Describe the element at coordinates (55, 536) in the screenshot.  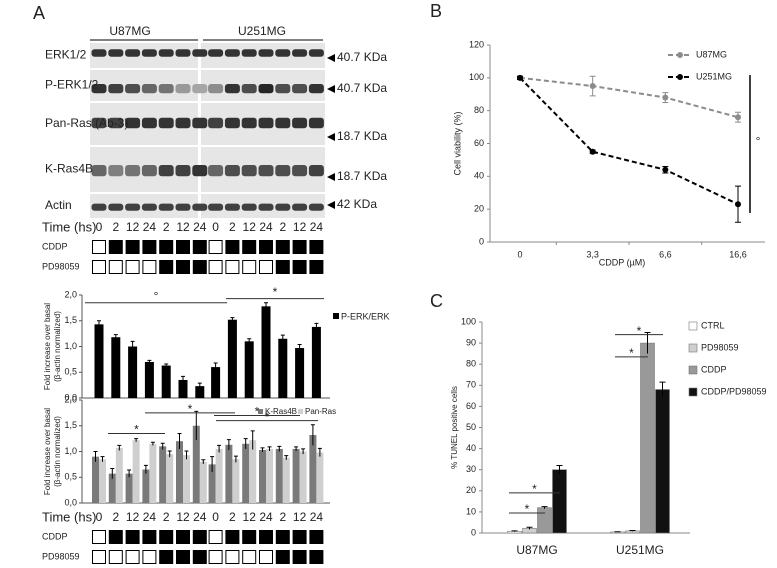
I see `treatment-label: CDDP` at that location.